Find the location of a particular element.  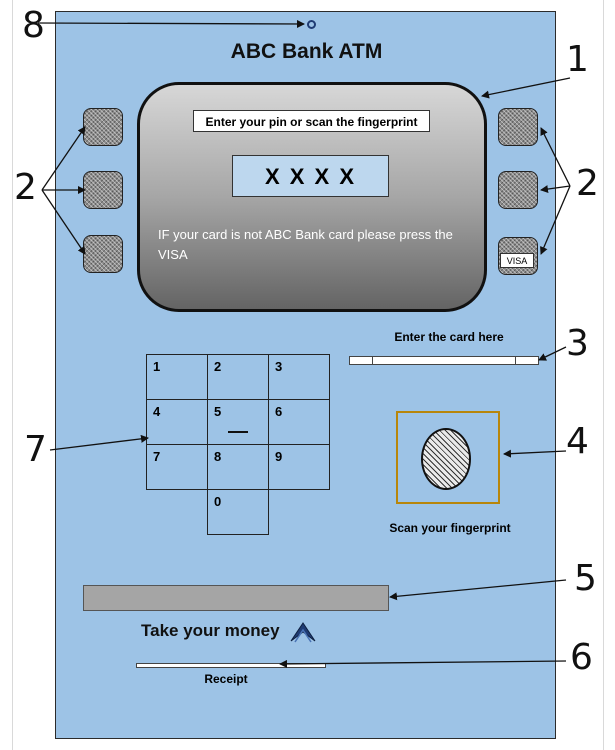

receipt-label: Receipt is located at coordinates (226, 679).